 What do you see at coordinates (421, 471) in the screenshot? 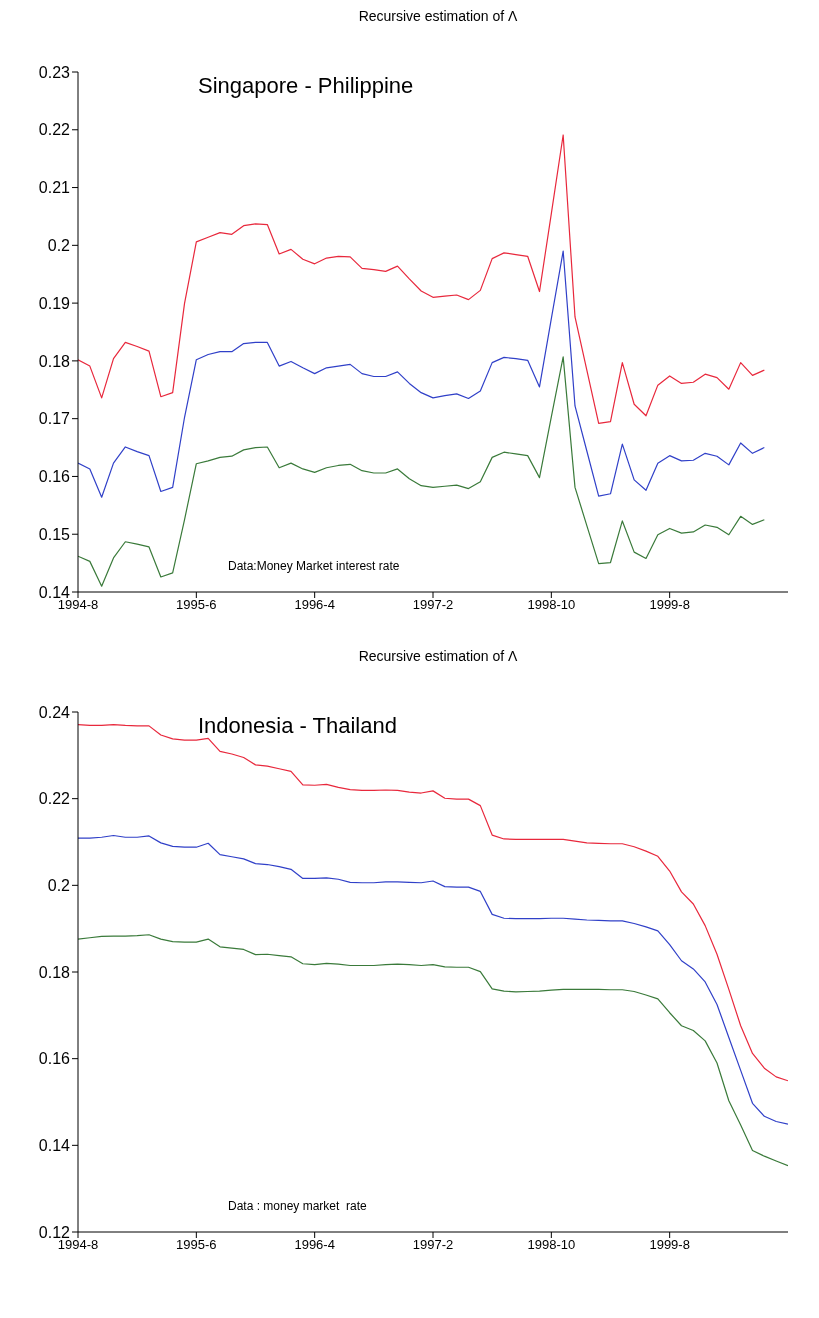
I see `line-series` at bounding box center [421, 471].